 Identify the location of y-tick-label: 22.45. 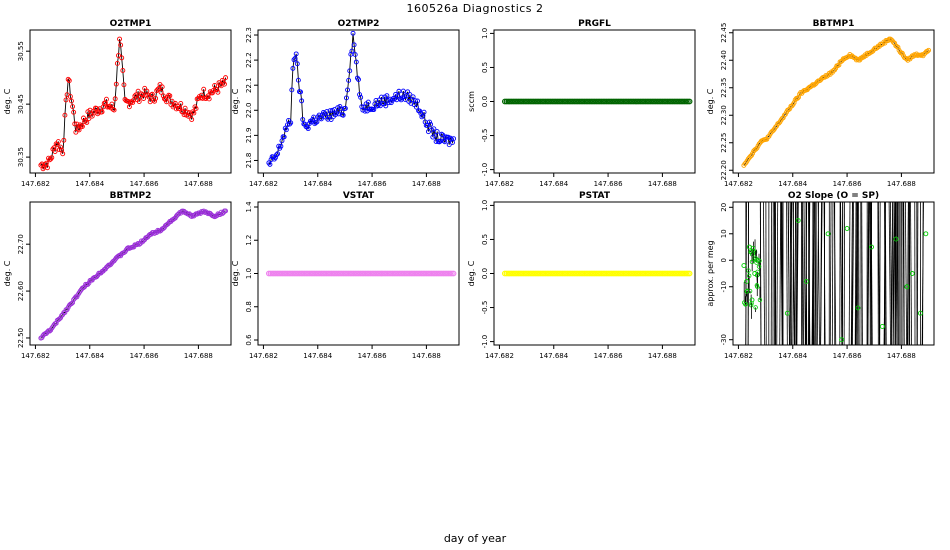
(724, 33).